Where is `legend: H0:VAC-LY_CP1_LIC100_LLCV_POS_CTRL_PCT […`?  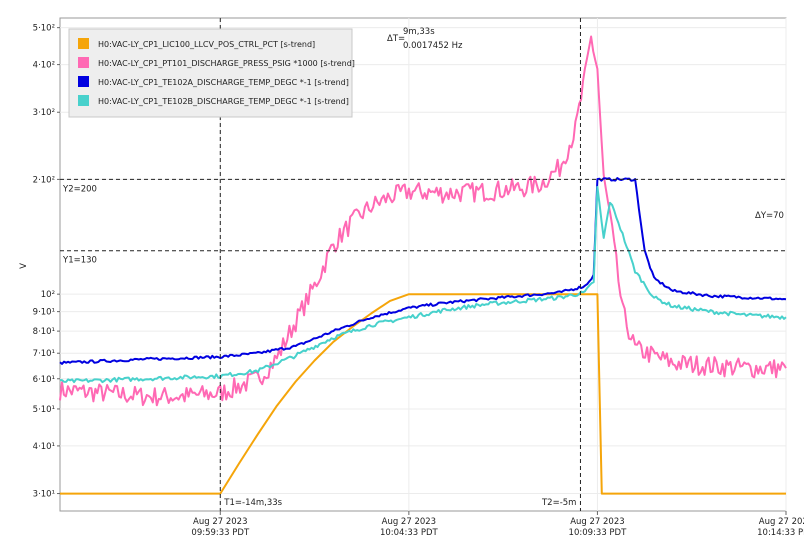
legend: H0:VAC-LY_CP1_LIC100_LLCV_POS_CTRL_PCT [… is located at coordinates (211, 73).